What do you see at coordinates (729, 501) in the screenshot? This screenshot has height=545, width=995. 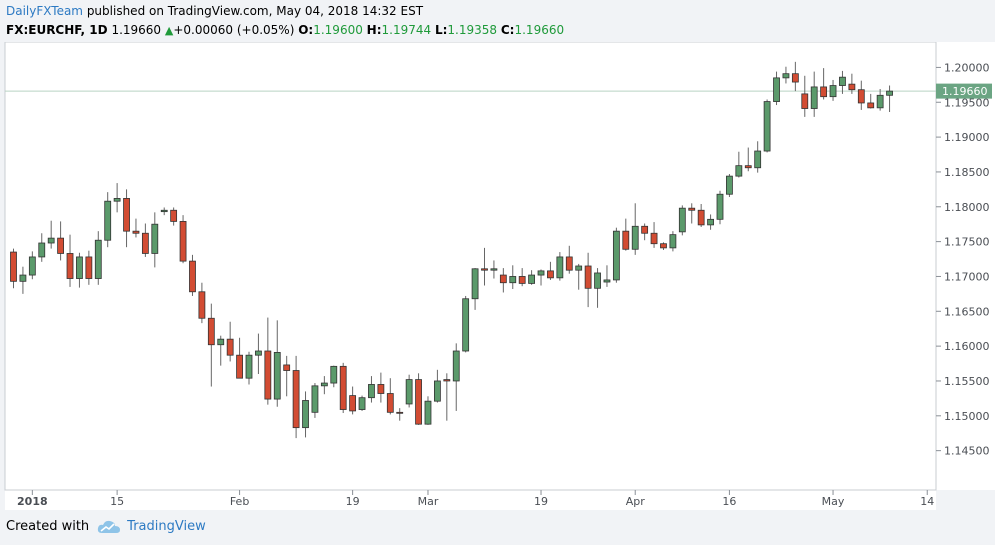 I see `time-tick-label: 16` at bounding box center [729, 501].